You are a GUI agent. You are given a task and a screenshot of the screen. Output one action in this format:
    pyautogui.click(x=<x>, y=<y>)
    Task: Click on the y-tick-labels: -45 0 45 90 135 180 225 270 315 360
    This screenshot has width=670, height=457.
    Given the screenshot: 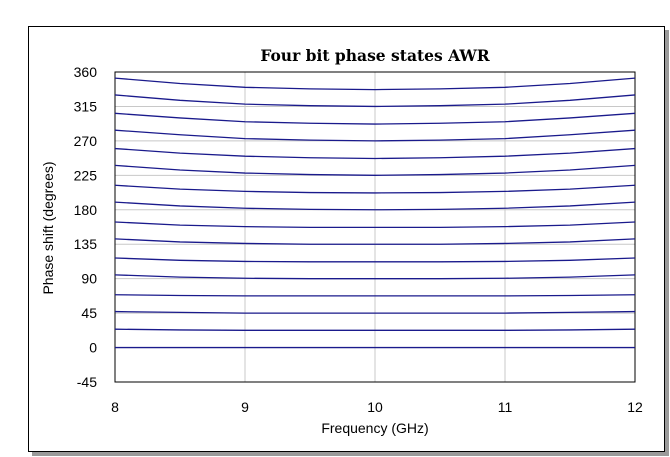 What is the action you would take?
    pyautogui.click(x=86, y=227)
    